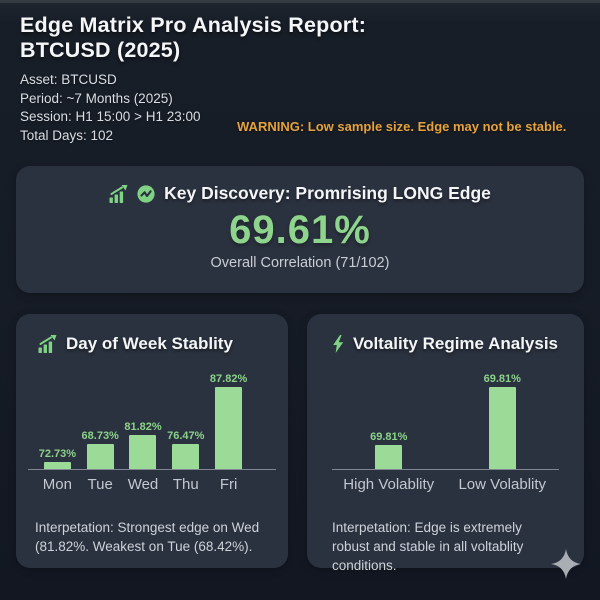  I want to click on chart-plot-area: 69.81% 69.81%, so click(445, 420).